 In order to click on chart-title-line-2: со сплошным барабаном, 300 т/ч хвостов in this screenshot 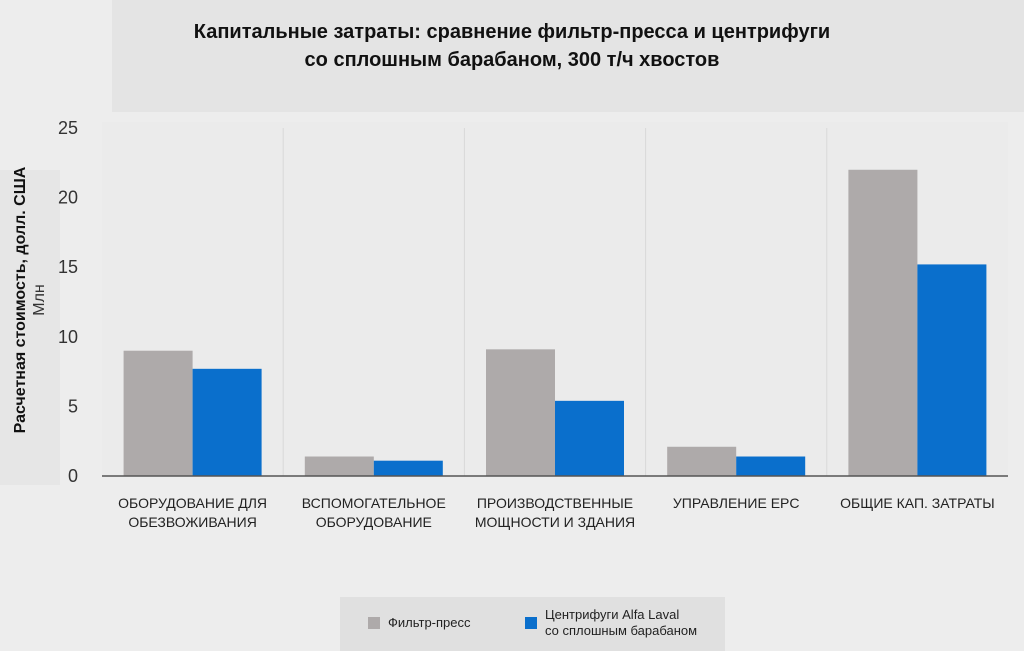, I will do `click(512, 60)`.